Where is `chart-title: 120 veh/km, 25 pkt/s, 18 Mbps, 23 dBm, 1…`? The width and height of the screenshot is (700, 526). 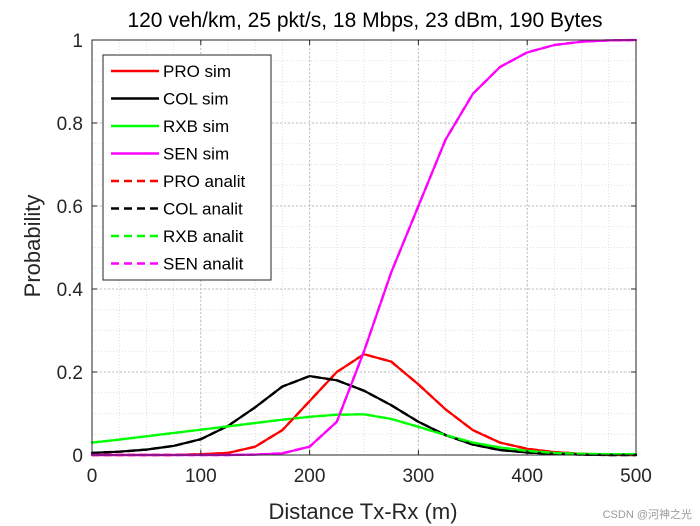 chart-title: 120 veh/km, 25 pkt/s, 18 Mbps, 23 dBm, 1… is located at coordinates (364, 20).